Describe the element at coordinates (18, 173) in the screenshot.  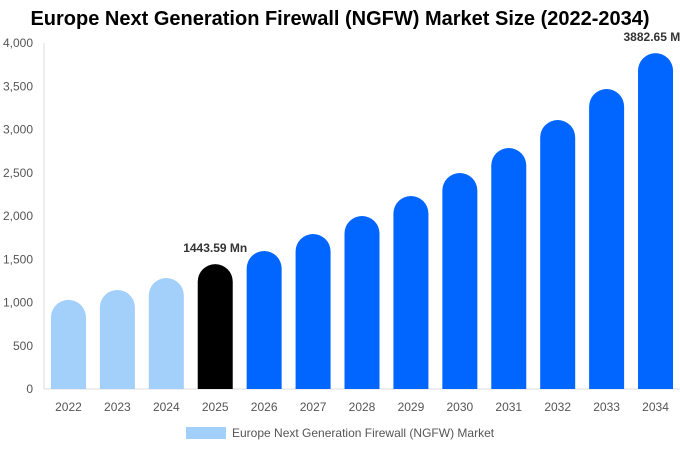
I see `y-tick-label: 2,500` at that location.